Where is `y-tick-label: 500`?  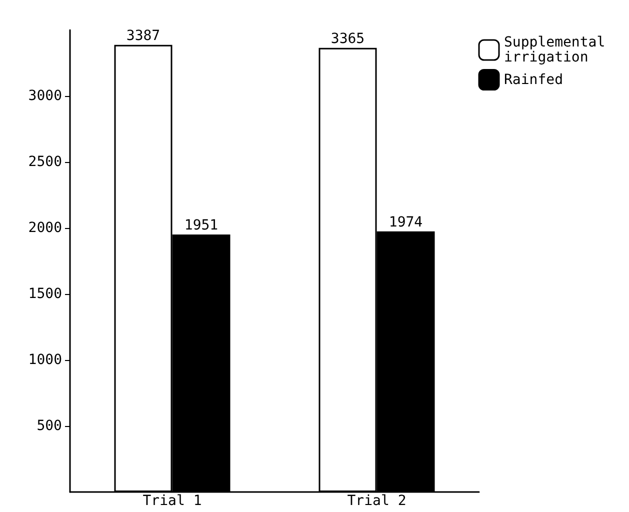
y-tick-label: 500 is located at coordinates (49, 426).